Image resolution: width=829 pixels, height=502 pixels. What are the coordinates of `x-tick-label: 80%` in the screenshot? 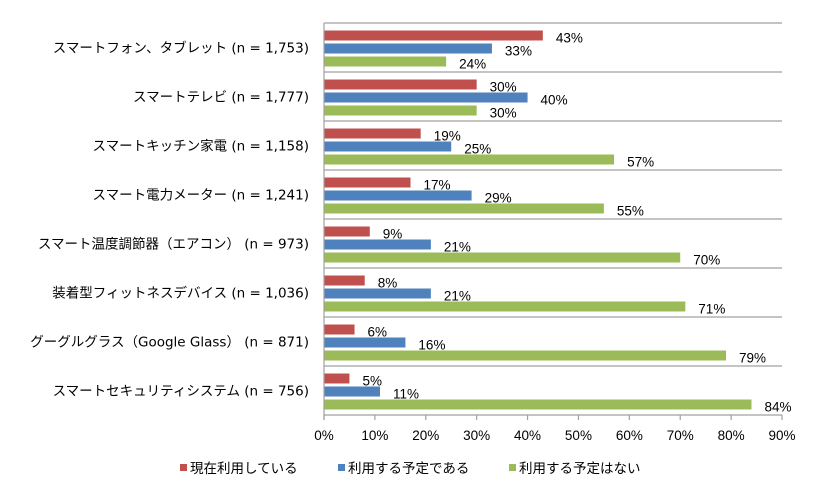 It's located at (731, 435).